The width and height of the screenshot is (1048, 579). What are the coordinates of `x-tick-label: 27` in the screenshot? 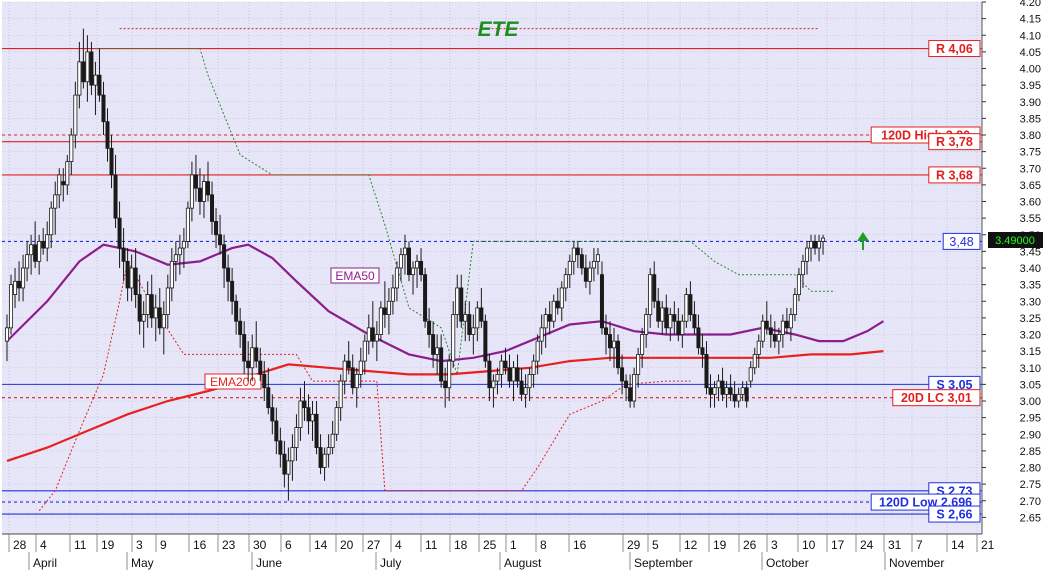 It's located at (374, 545).